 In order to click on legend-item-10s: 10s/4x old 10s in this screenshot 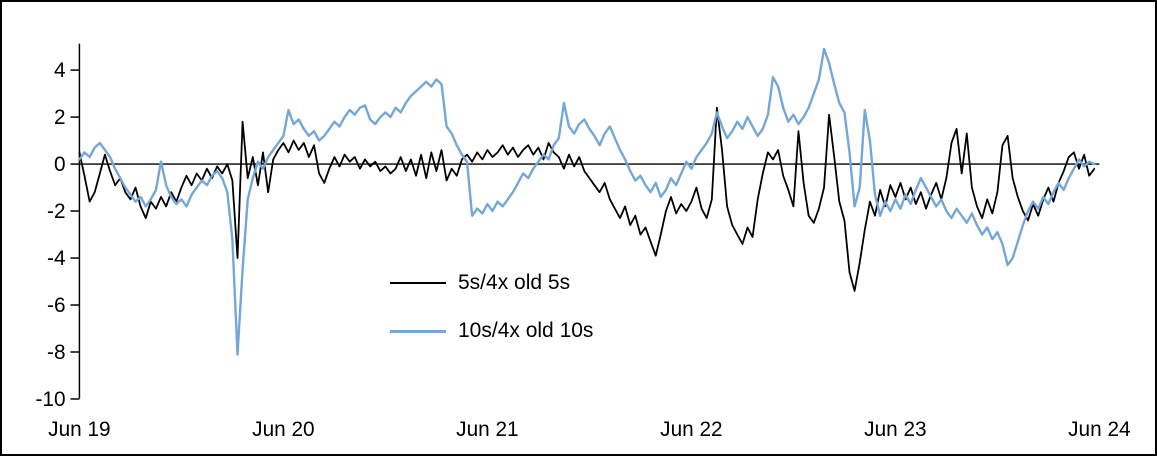, I will do `click(491, 331)`.